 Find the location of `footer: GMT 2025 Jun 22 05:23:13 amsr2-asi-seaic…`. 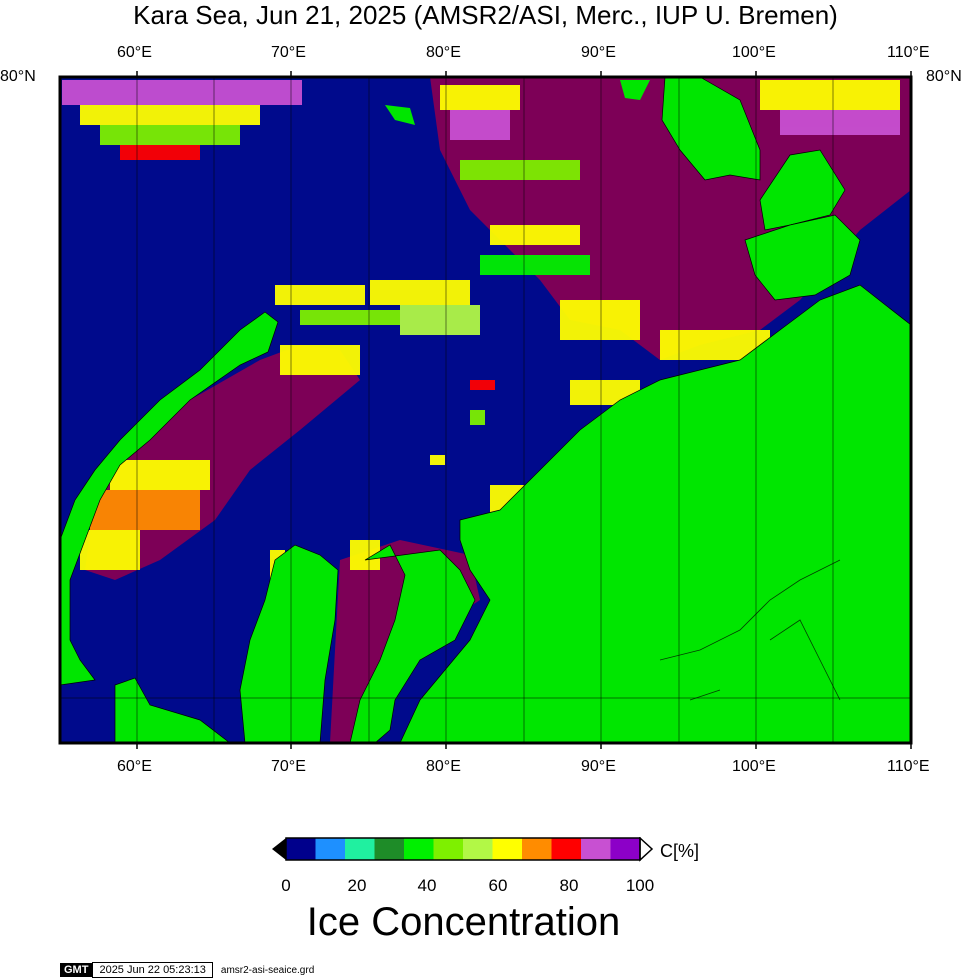

footer: GMT 2025 Jun 22 05:23:13 amsr2-asi-seaic… is located at coordinates (187, 970).